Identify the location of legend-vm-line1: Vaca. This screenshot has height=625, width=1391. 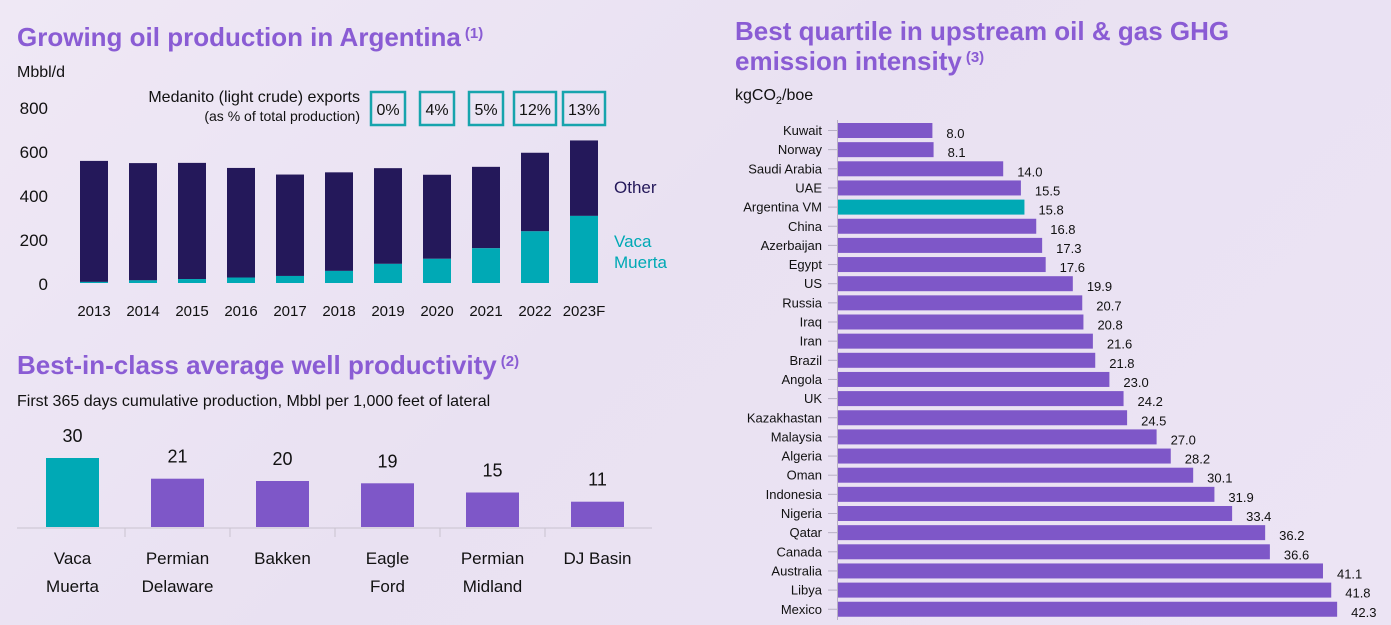
(633, 241).